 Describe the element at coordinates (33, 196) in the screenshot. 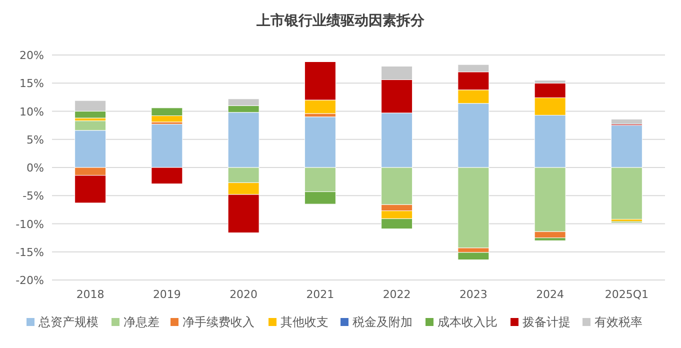

I see `y-tick-label: -5%` at that location.